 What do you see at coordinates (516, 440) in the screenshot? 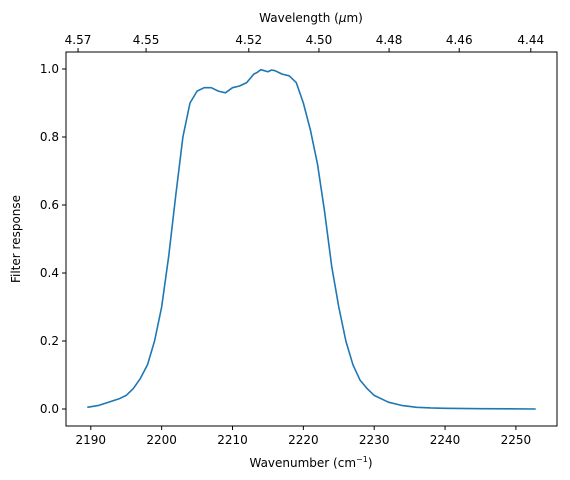
I see `x-tick-label-2250: 2250` at bounding box center [516, 440].